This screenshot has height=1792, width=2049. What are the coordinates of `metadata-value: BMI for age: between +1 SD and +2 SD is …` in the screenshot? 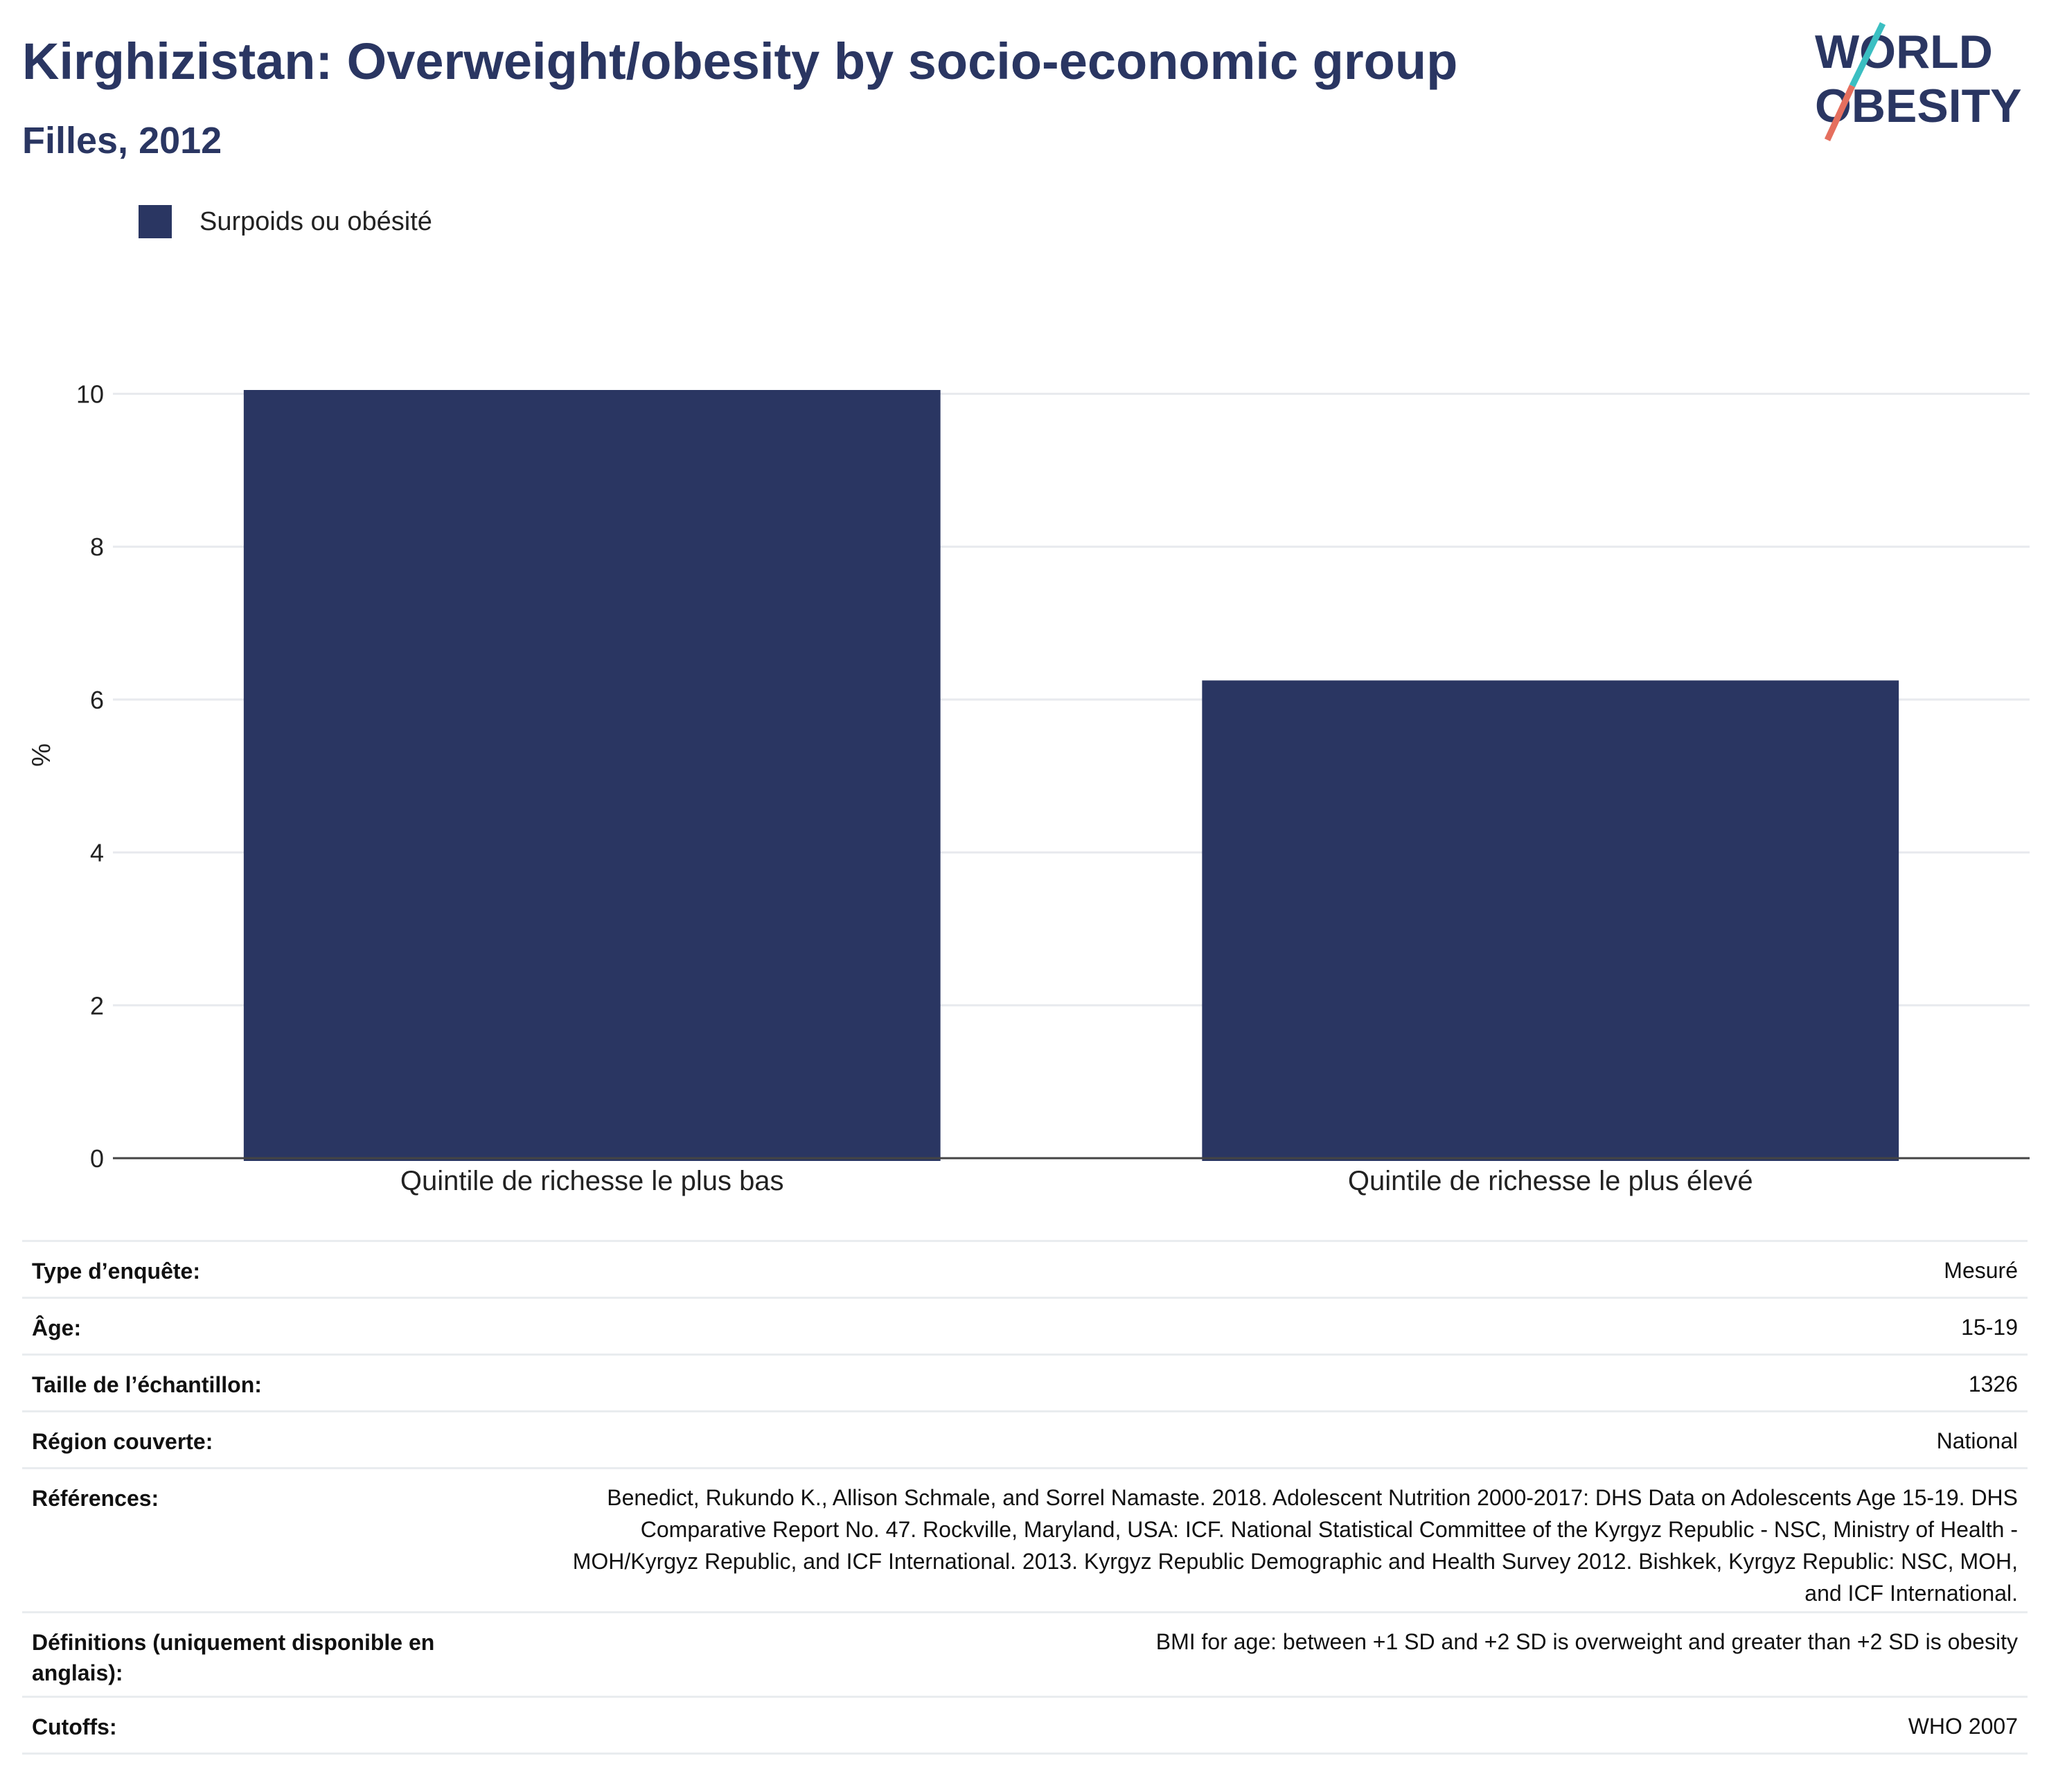 It's located at (1270, 1655).